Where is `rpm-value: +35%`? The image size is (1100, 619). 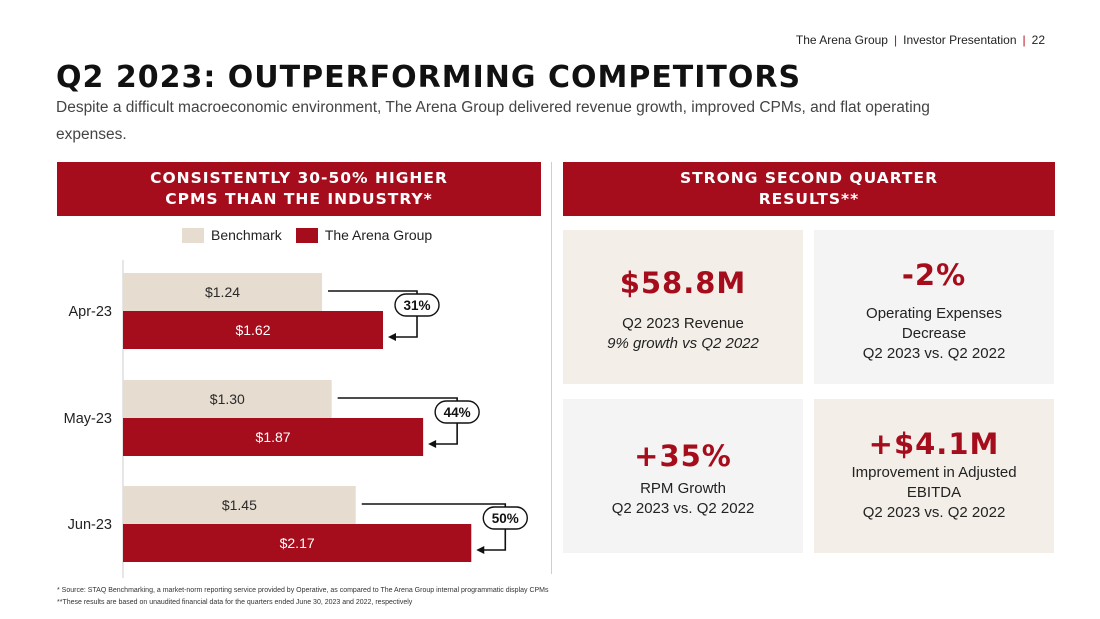
rpm-value: +35% is located at coordinates (683, 456).